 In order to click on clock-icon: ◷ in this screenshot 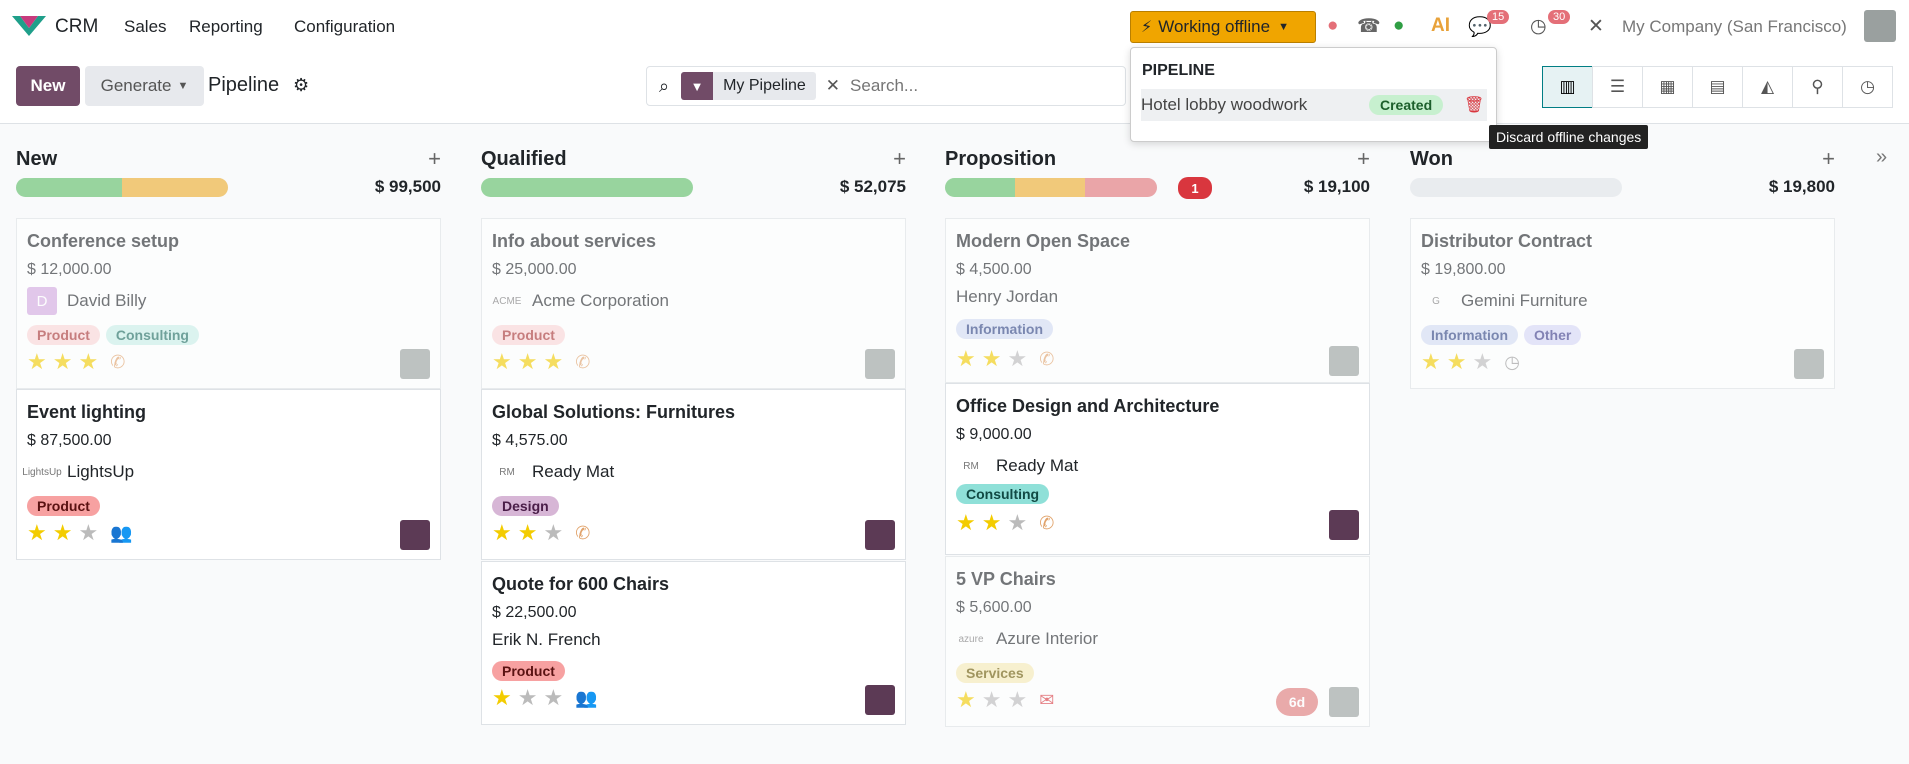, I will do `click(1512, 361)`.